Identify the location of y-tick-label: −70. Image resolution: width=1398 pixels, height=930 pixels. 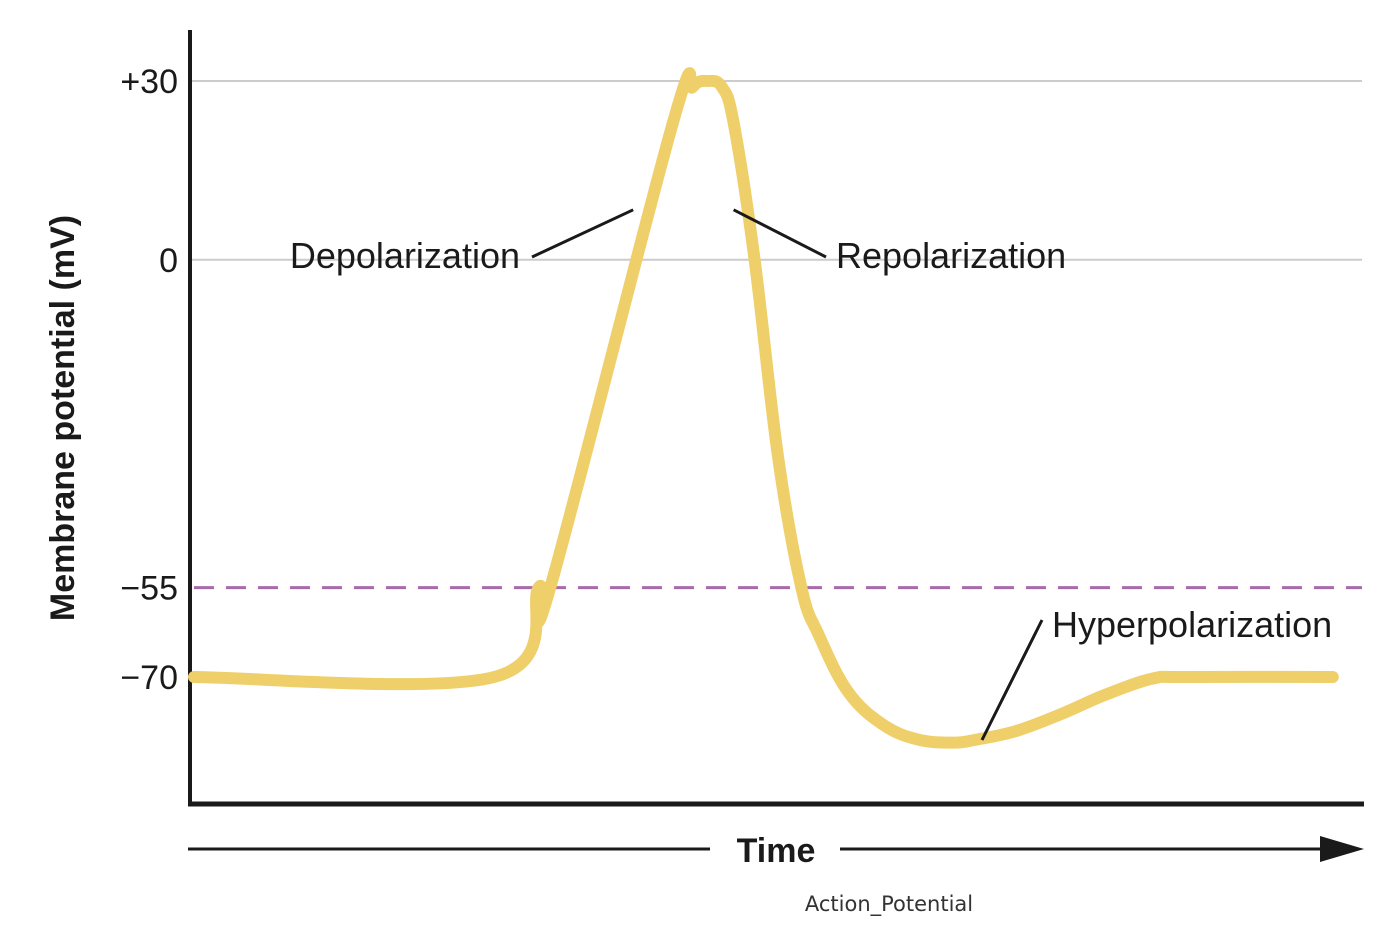
(149, 678).